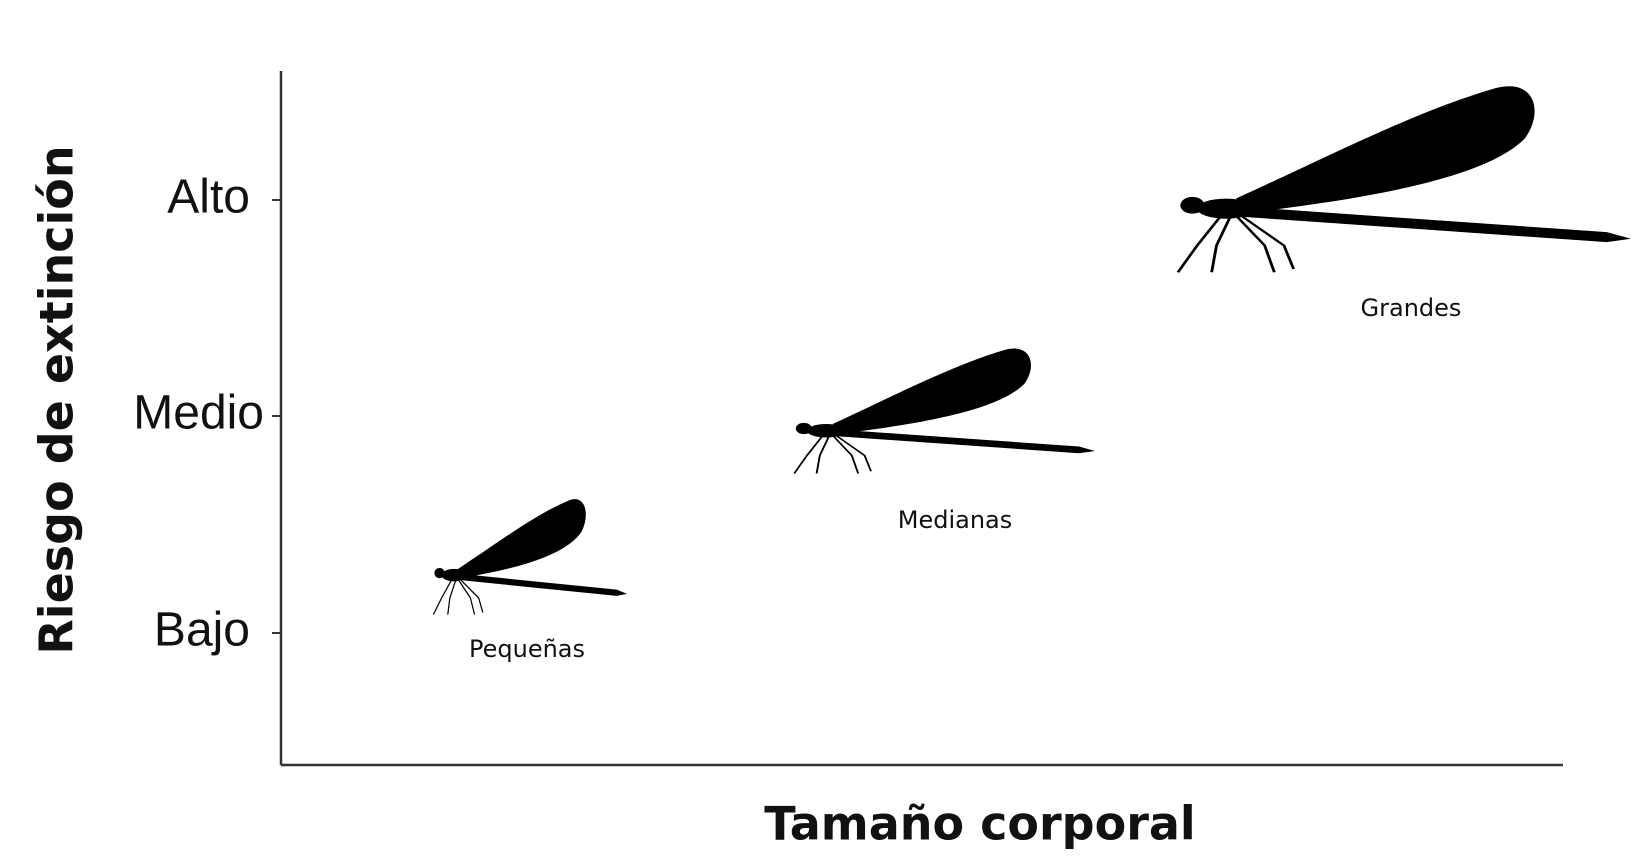 The width and height of the screenshot is (1633, 856). I want to click on group-label: Grandes, so click(1411, 308).